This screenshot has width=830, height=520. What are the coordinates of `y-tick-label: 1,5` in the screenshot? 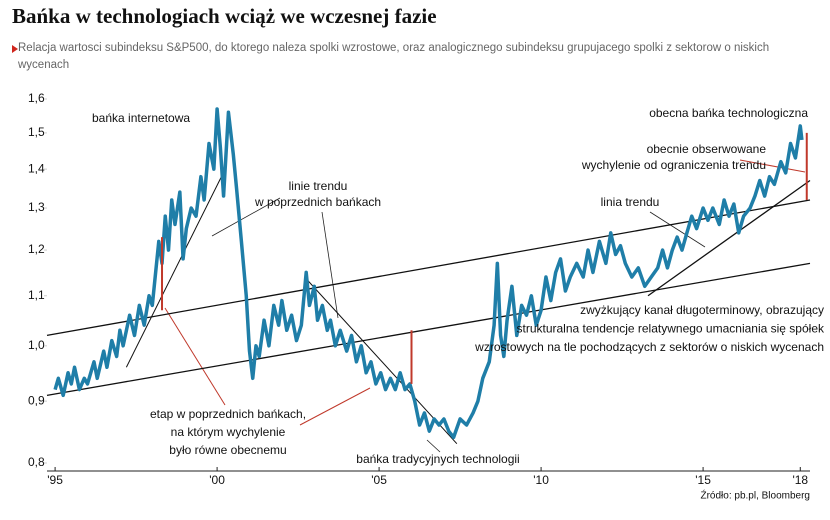 It's located at (36, 132).